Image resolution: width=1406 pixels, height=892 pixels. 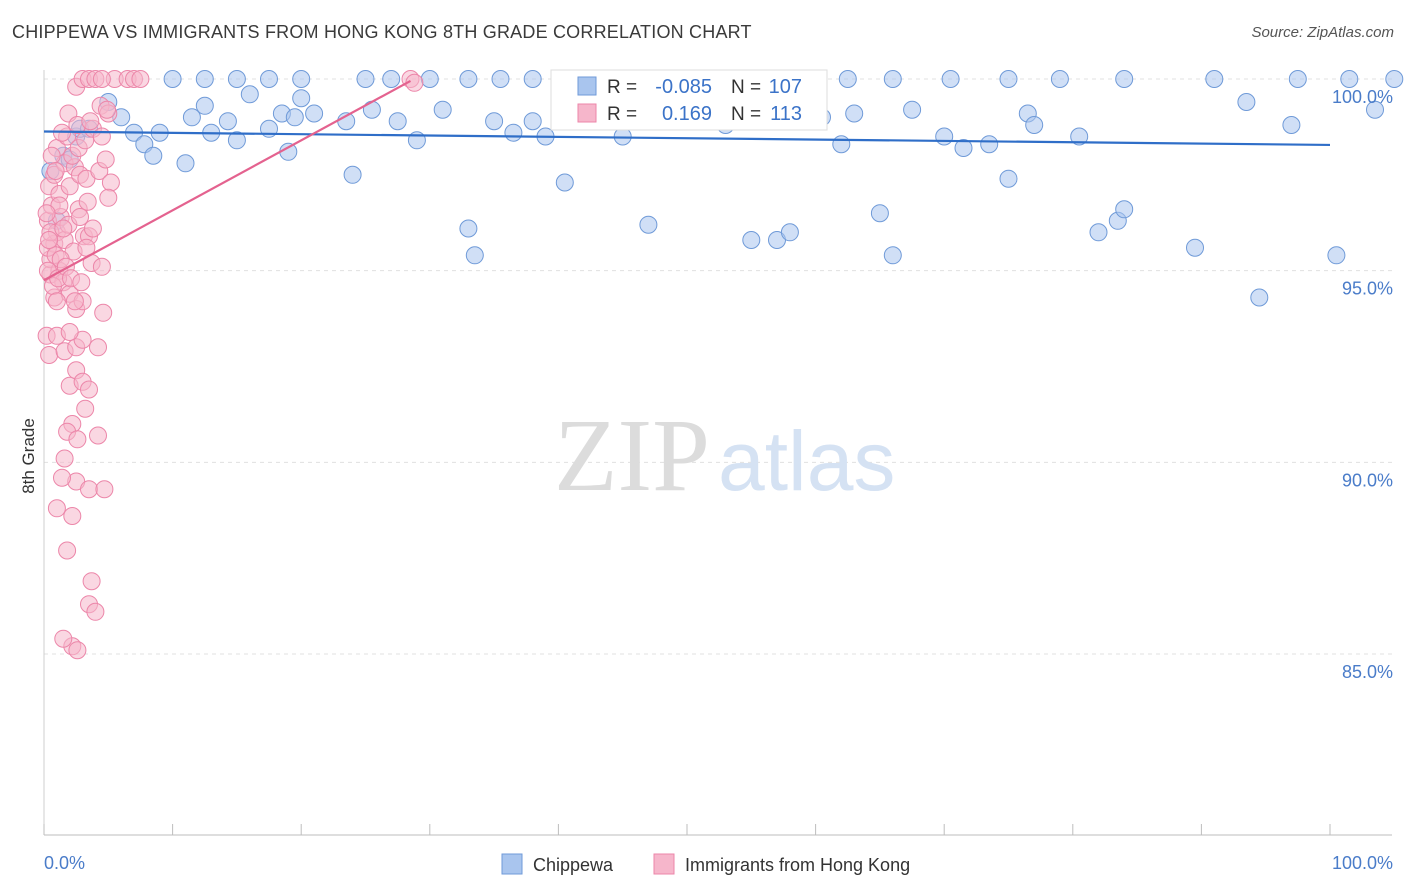 I want to click on stats-r-label-chippewa: R =, so click(x=622, y=87).